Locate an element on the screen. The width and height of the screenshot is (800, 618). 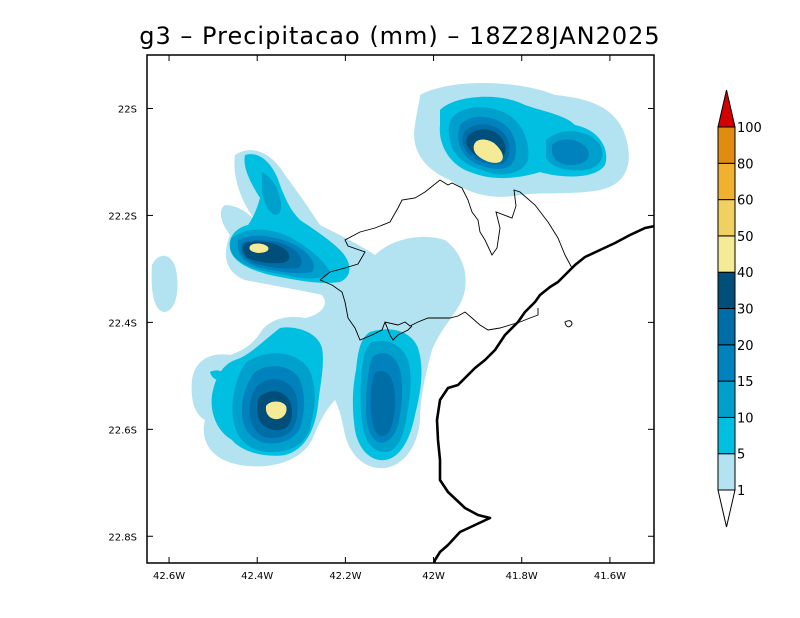
colorbar-label: 1 is located at coordinates (741, 491).